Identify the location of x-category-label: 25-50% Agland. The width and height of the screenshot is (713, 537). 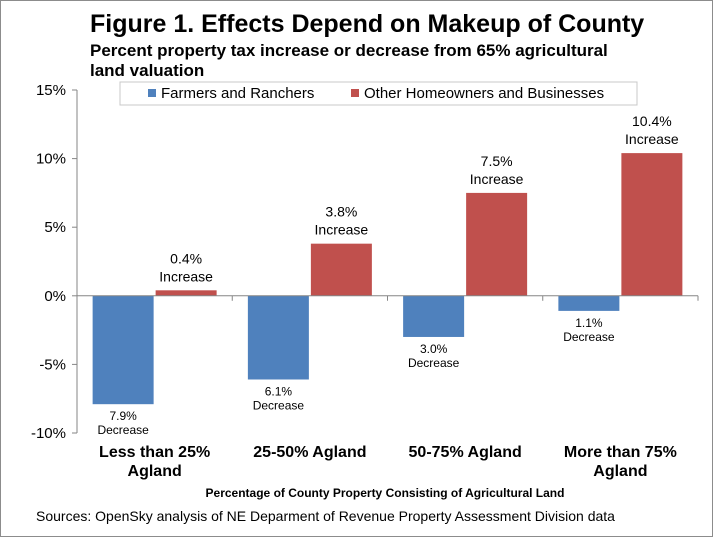
(309, 452).